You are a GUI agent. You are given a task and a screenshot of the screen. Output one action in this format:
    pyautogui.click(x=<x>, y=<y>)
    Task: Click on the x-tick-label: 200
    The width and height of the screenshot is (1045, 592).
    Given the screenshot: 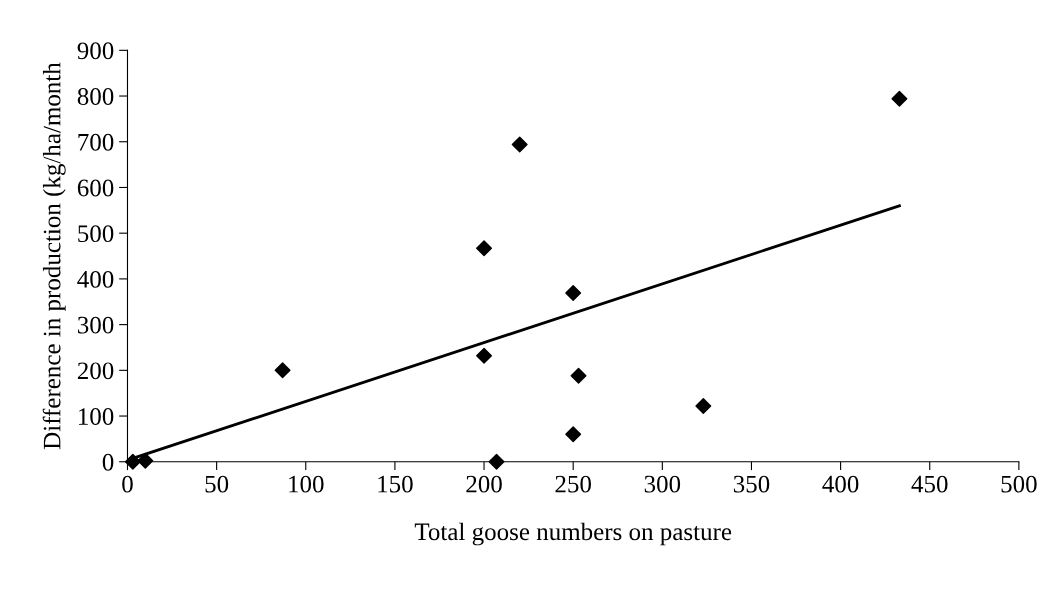 What is the action you would take?
    pyautogui.click(x=484, y=484)
    